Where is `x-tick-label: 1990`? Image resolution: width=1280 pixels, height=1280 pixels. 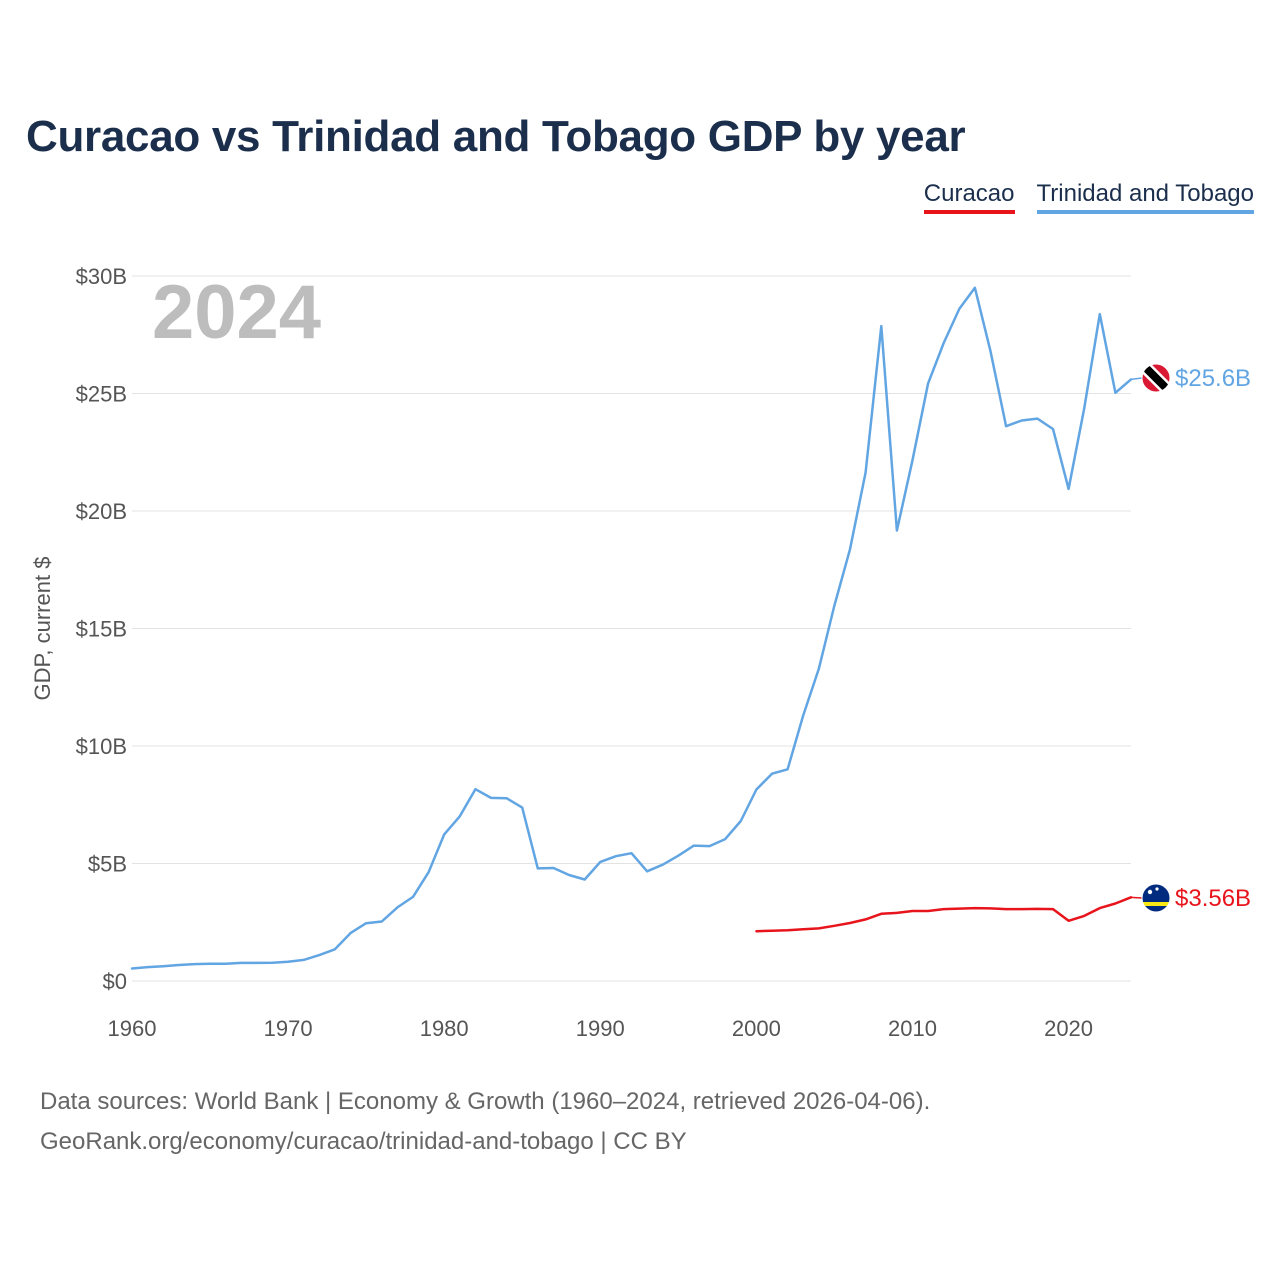
x-tick-label: 1990 is located at coordinates (600, 1028).